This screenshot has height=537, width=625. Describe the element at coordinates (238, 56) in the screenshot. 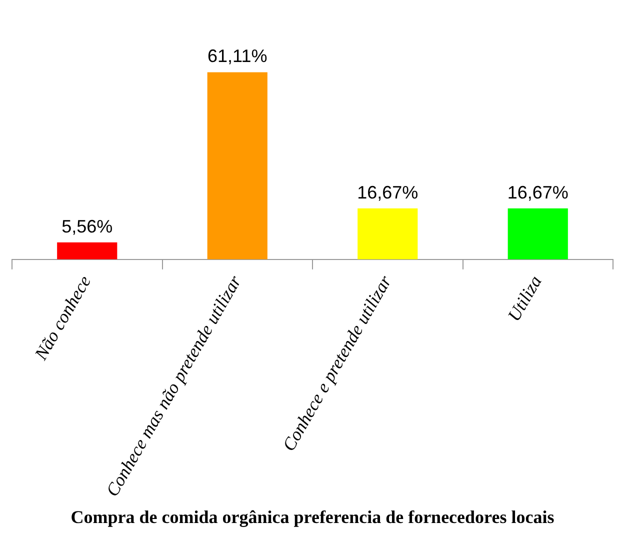

I see `data-label: 61,11%` at that location.